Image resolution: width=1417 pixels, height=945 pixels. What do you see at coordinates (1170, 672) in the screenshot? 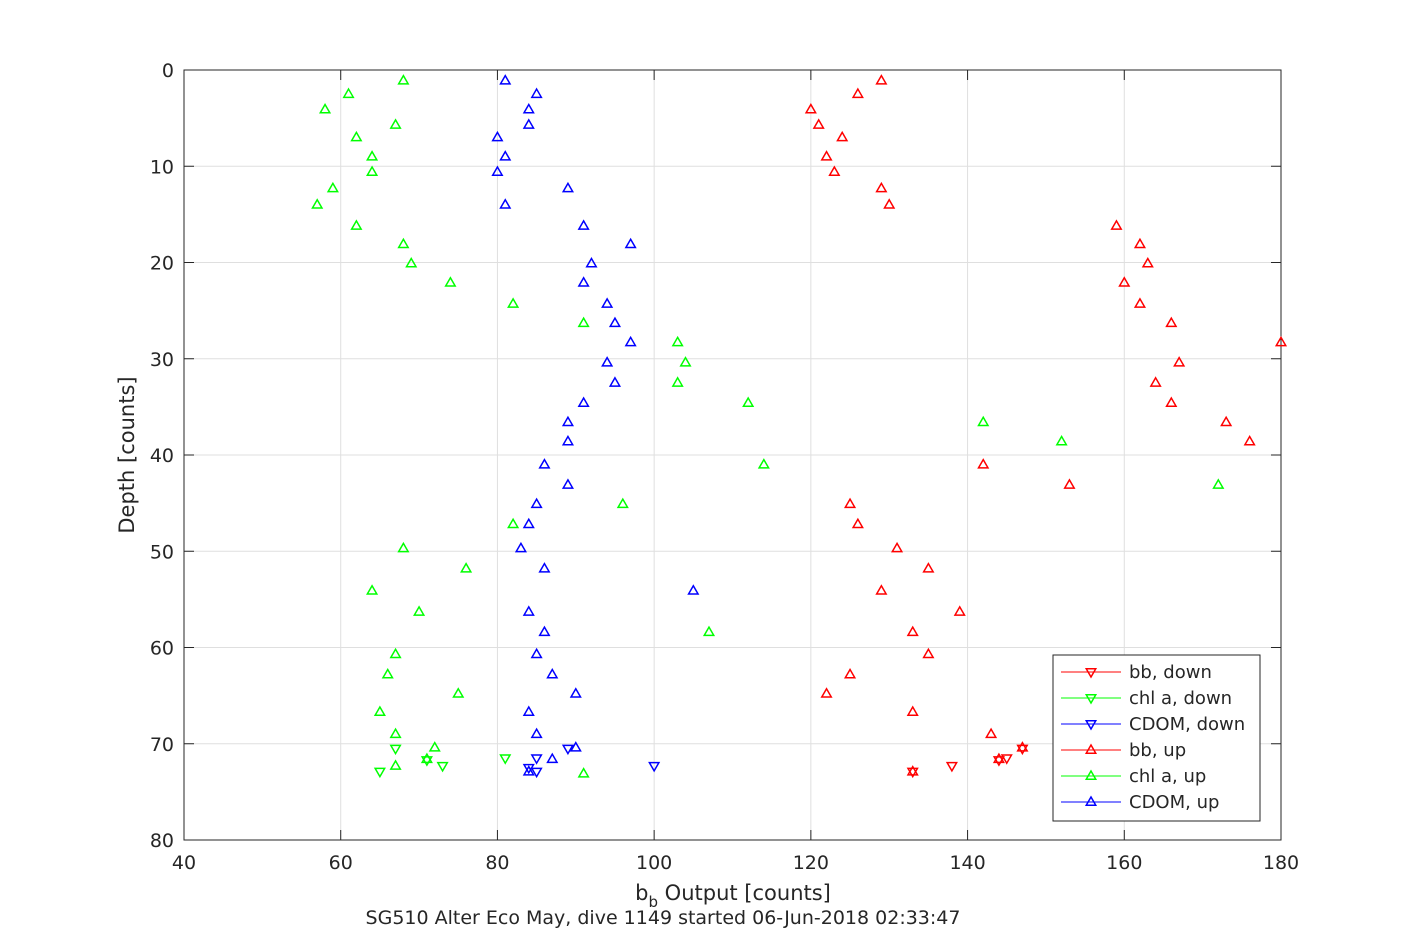
I see `legend-label: bb, down` at bounding box center [1170, 672].